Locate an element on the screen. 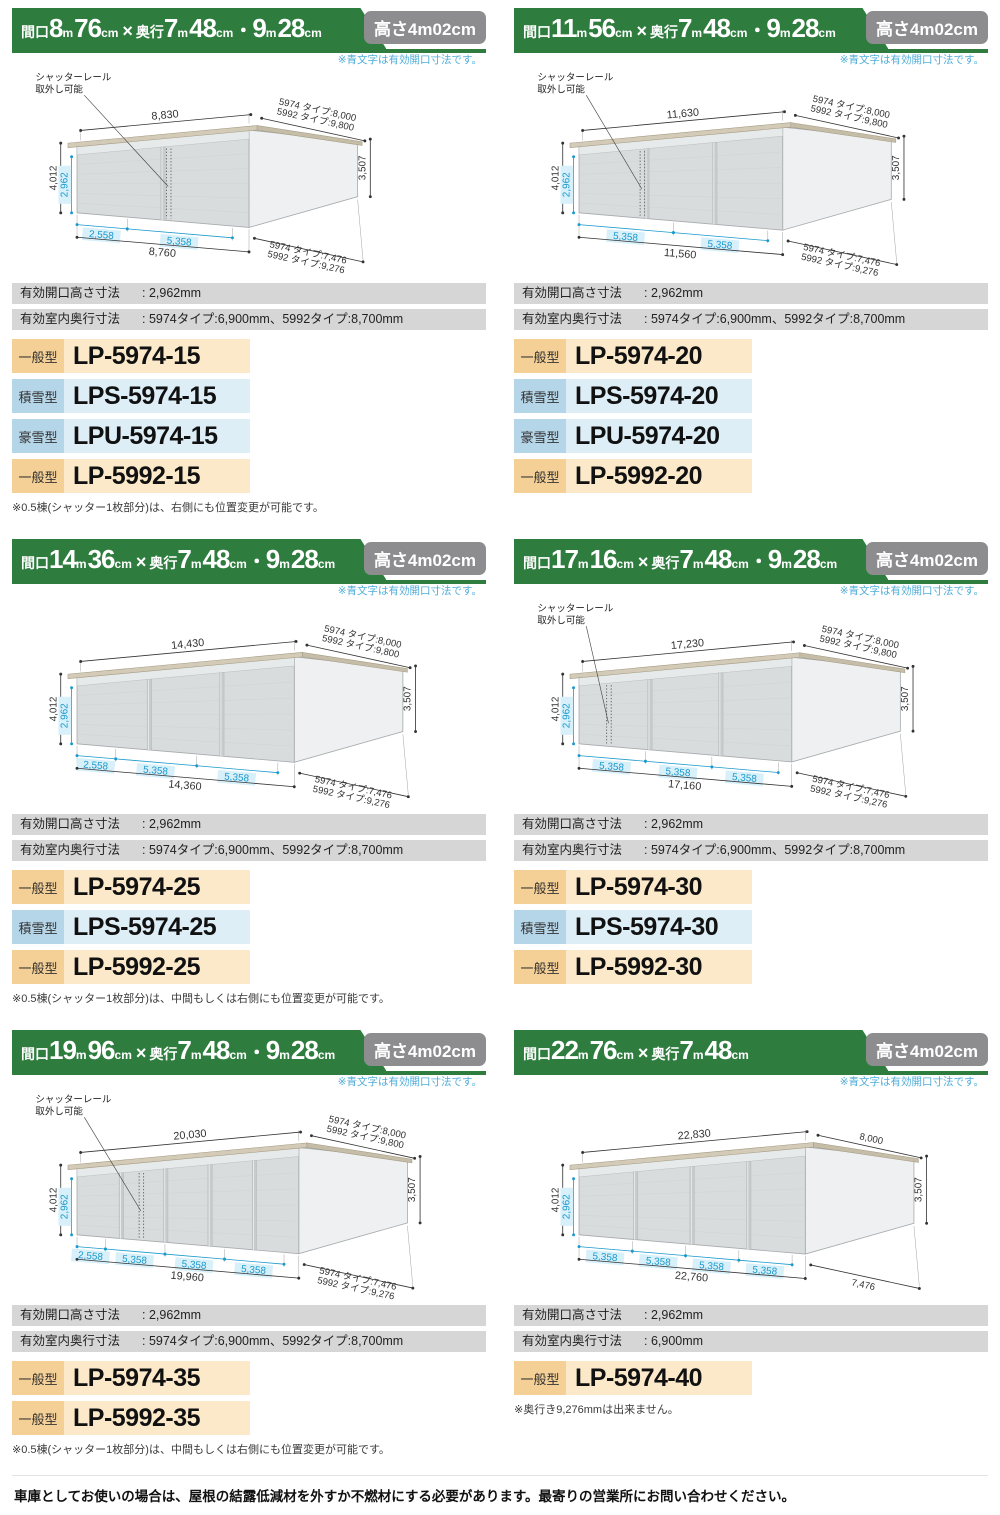 Image resolution: width=1000 pixels, height=1515 pixels. dim-bottom-total: 19,960 is located at coordinates (188, 1270).